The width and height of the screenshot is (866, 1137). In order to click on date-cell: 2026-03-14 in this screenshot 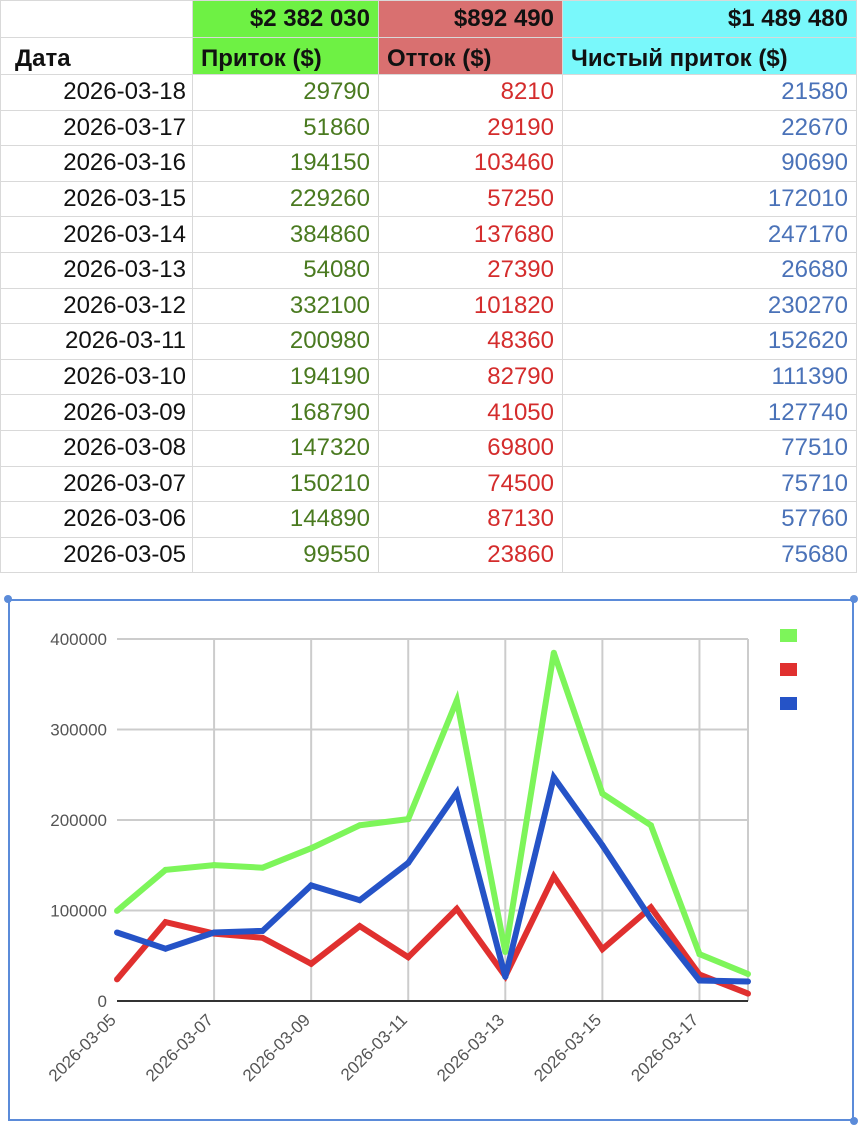, I will do `click(96, 234)`.